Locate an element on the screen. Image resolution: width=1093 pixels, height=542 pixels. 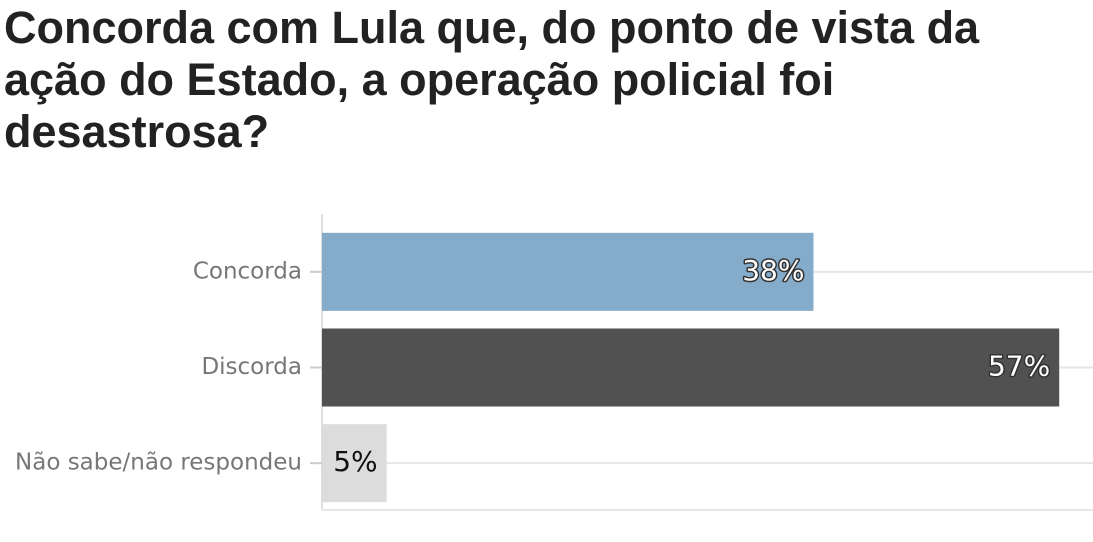
y-tick-label: Discorda is located at coordinates (251, 367).